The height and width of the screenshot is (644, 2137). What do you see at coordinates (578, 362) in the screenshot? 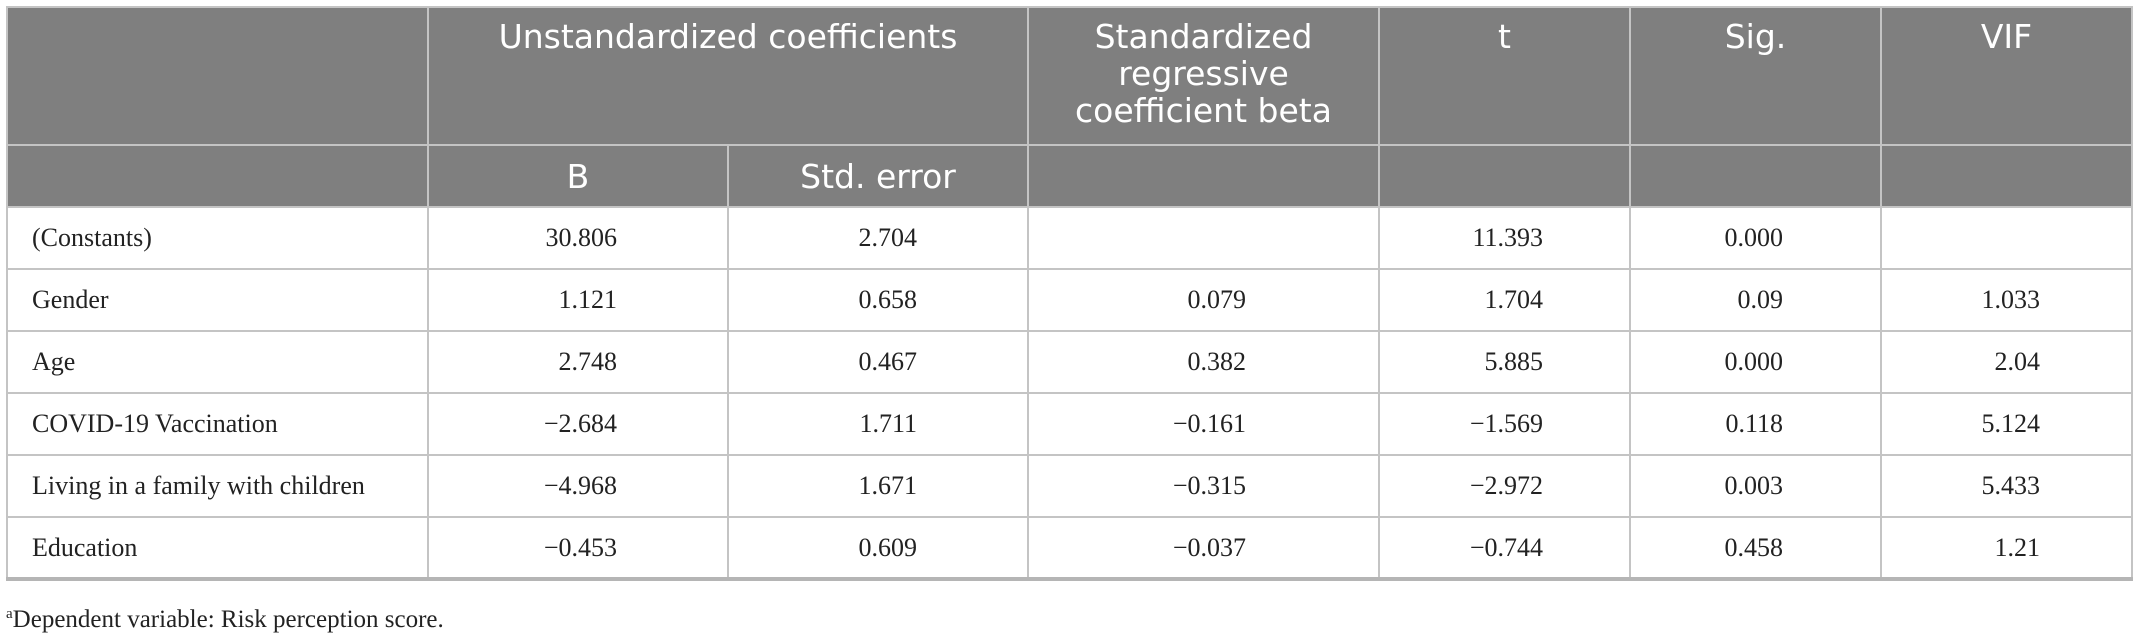
I see `cell-b: 2.748` at bounding box center [578, 362].